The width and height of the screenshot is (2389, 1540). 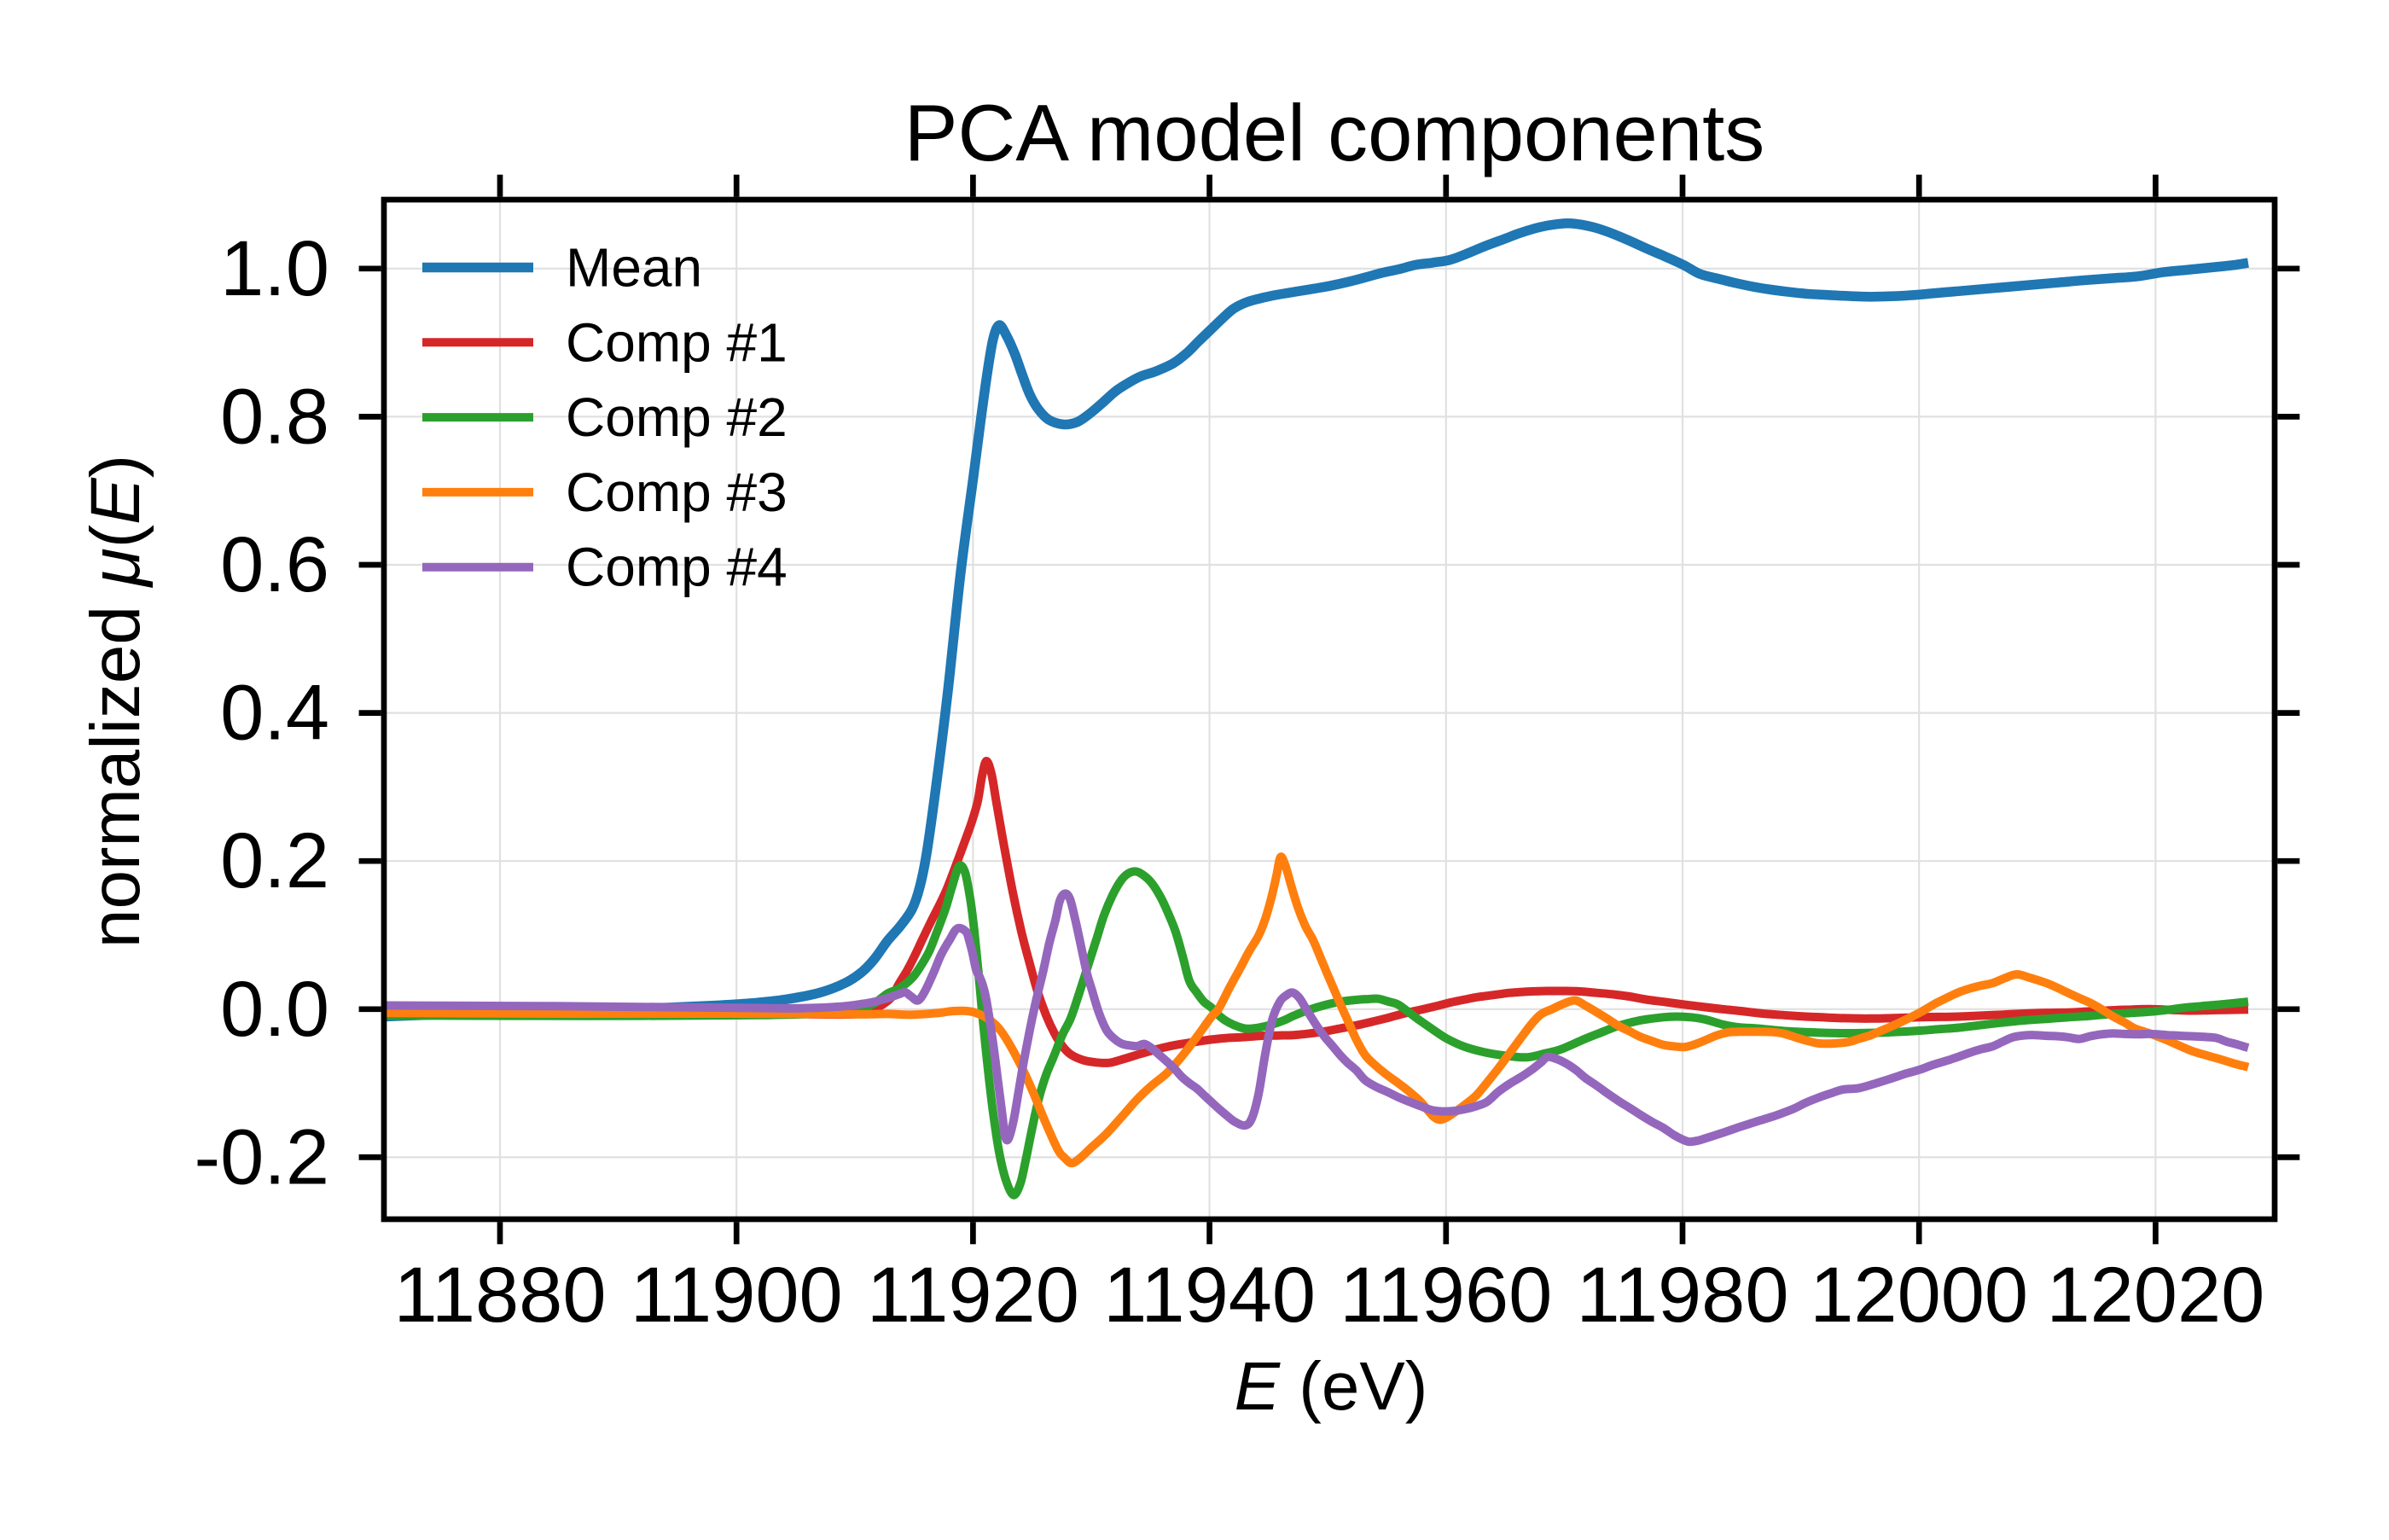 I want to click on svg-text: 12000, so click(x=1919, y=1295).